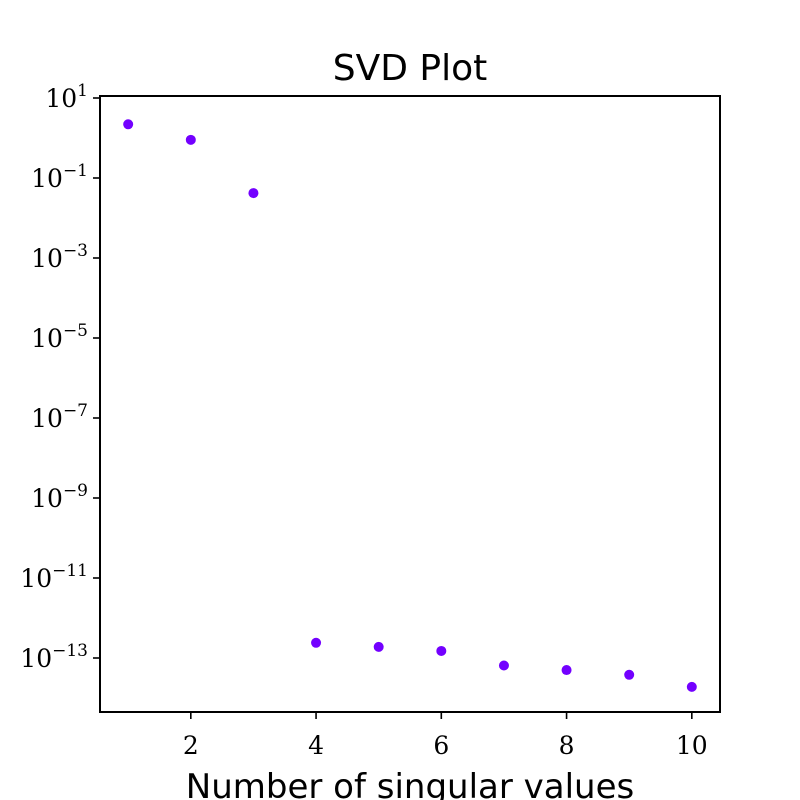 This screenshot has height=800, width=800. Describe the element at coordinates (191, 745) in the screenshot. I see `x-tick-label: 2` at that location.